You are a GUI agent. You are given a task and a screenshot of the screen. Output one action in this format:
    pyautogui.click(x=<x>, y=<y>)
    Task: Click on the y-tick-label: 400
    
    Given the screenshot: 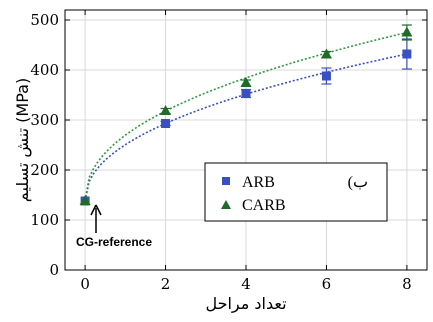 What is the action you would take?
    pyautogui.click(x=44, y=70)
    